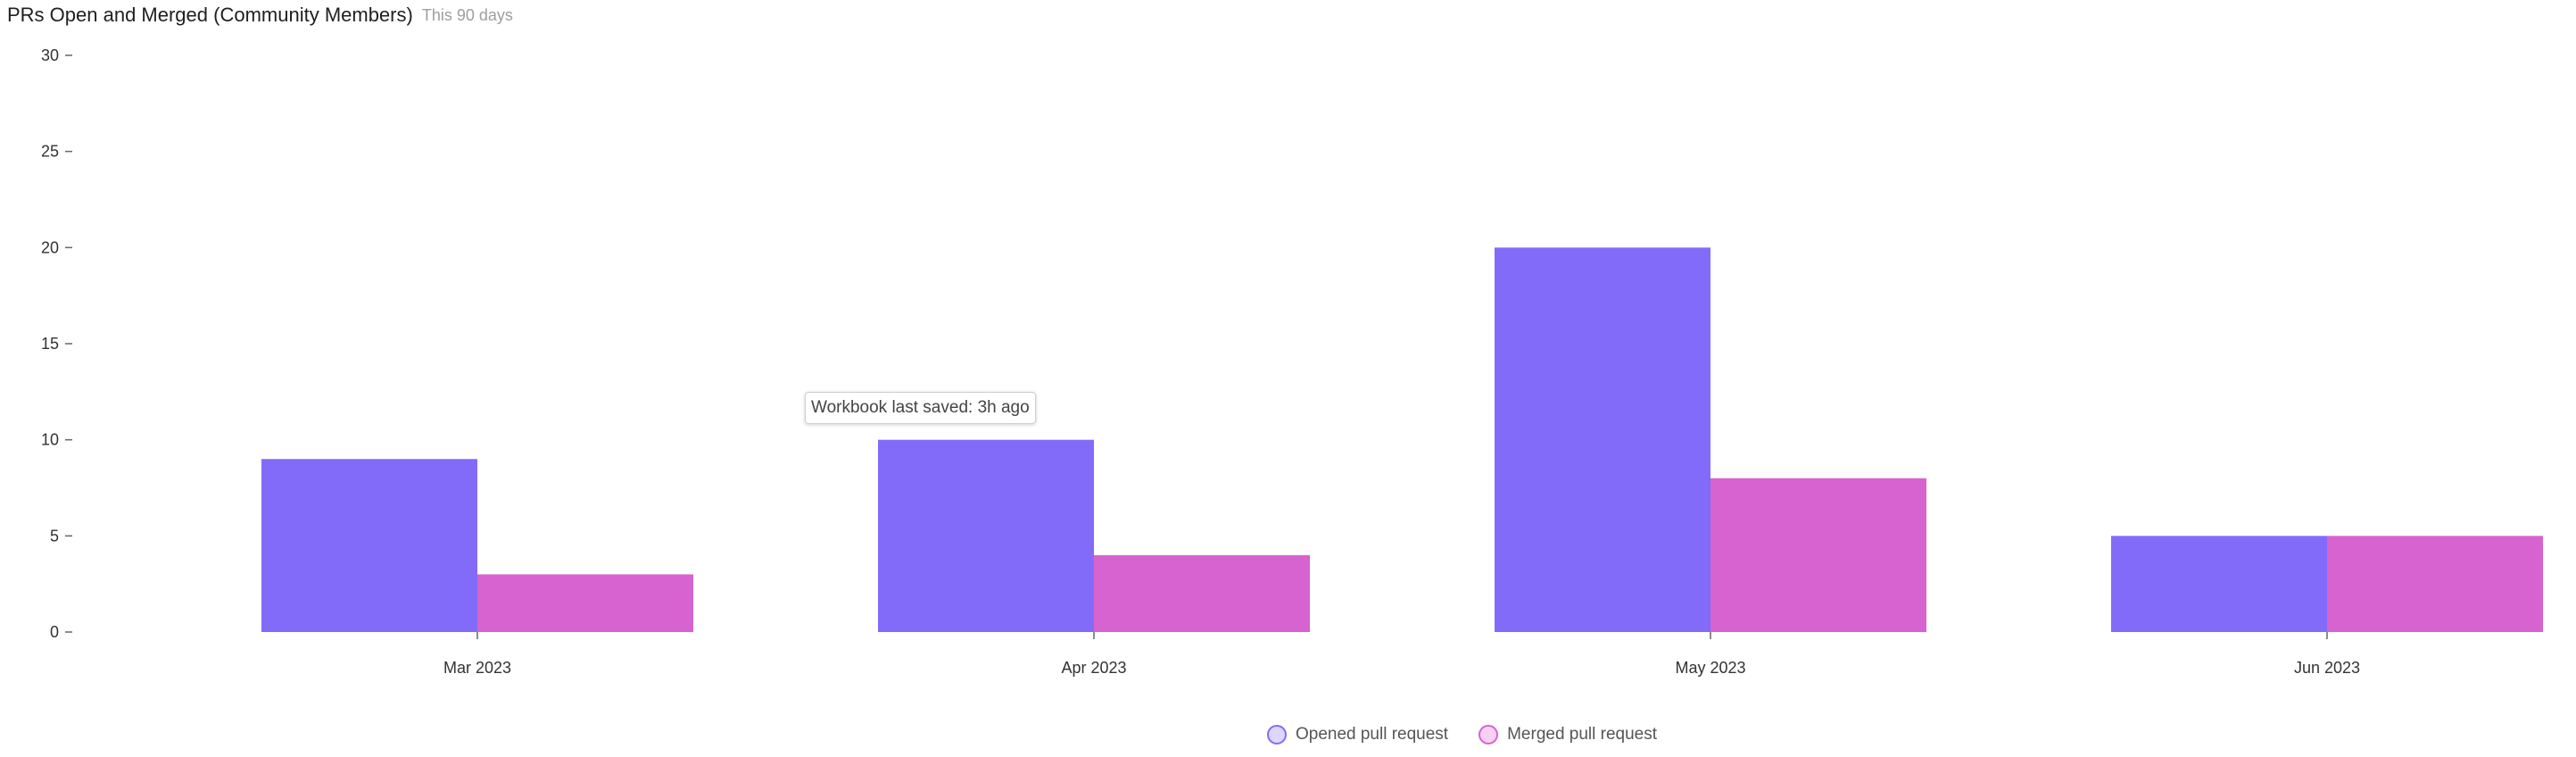 The image size is (2576, 757). What do you see at coordinates (50, 247) in the screenshot?
I see `y-tick-label-20: 20` at bounding box center [50, 247].